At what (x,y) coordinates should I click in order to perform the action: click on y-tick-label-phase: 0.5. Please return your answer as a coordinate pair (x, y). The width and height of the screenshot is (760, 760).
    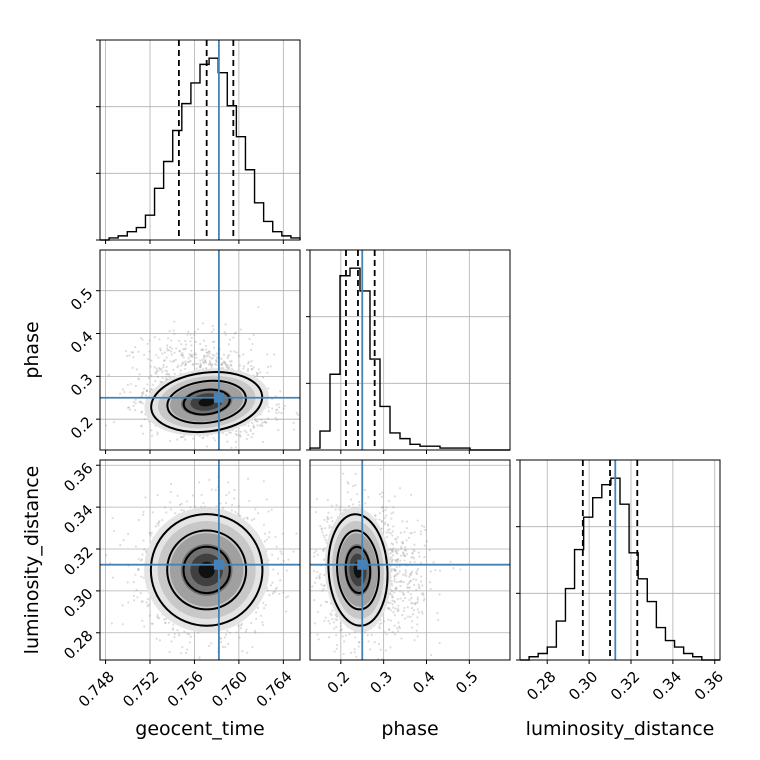
    Looking at the image, I should click on (82, 299).